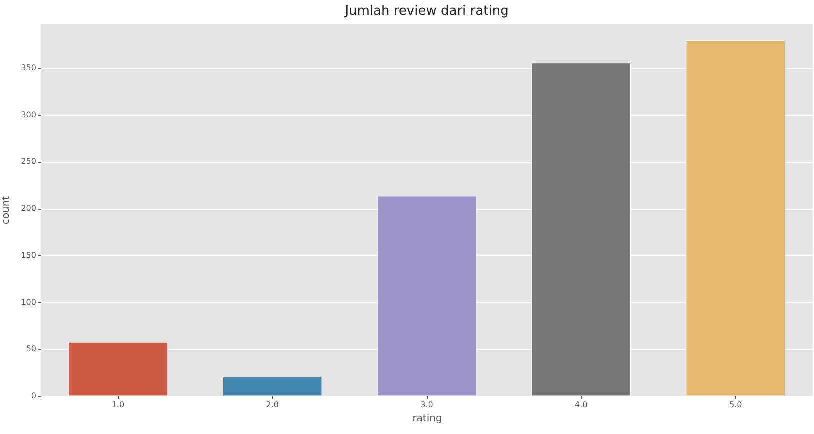  What do you see at coordinates (272, 405) in the screenshot?
I see `x-tick-label: 2.0` at bounding box center [272, 405].